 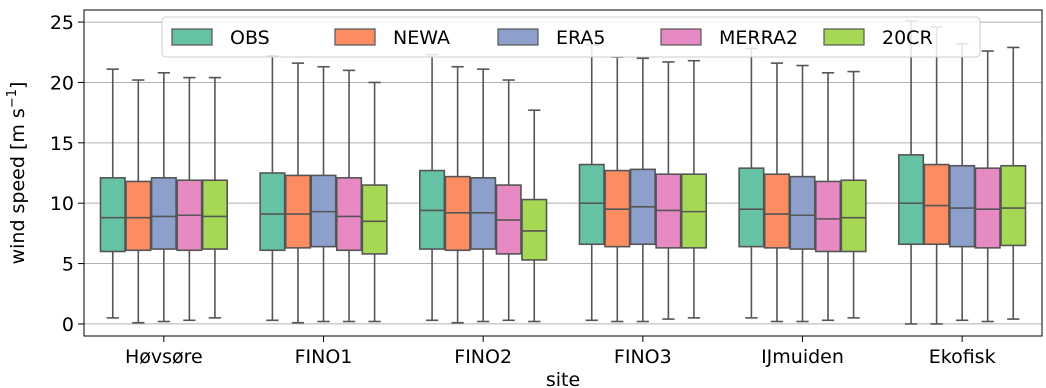 I want to click on box-MERRA2-FINO2, so click(x=508, y=200).